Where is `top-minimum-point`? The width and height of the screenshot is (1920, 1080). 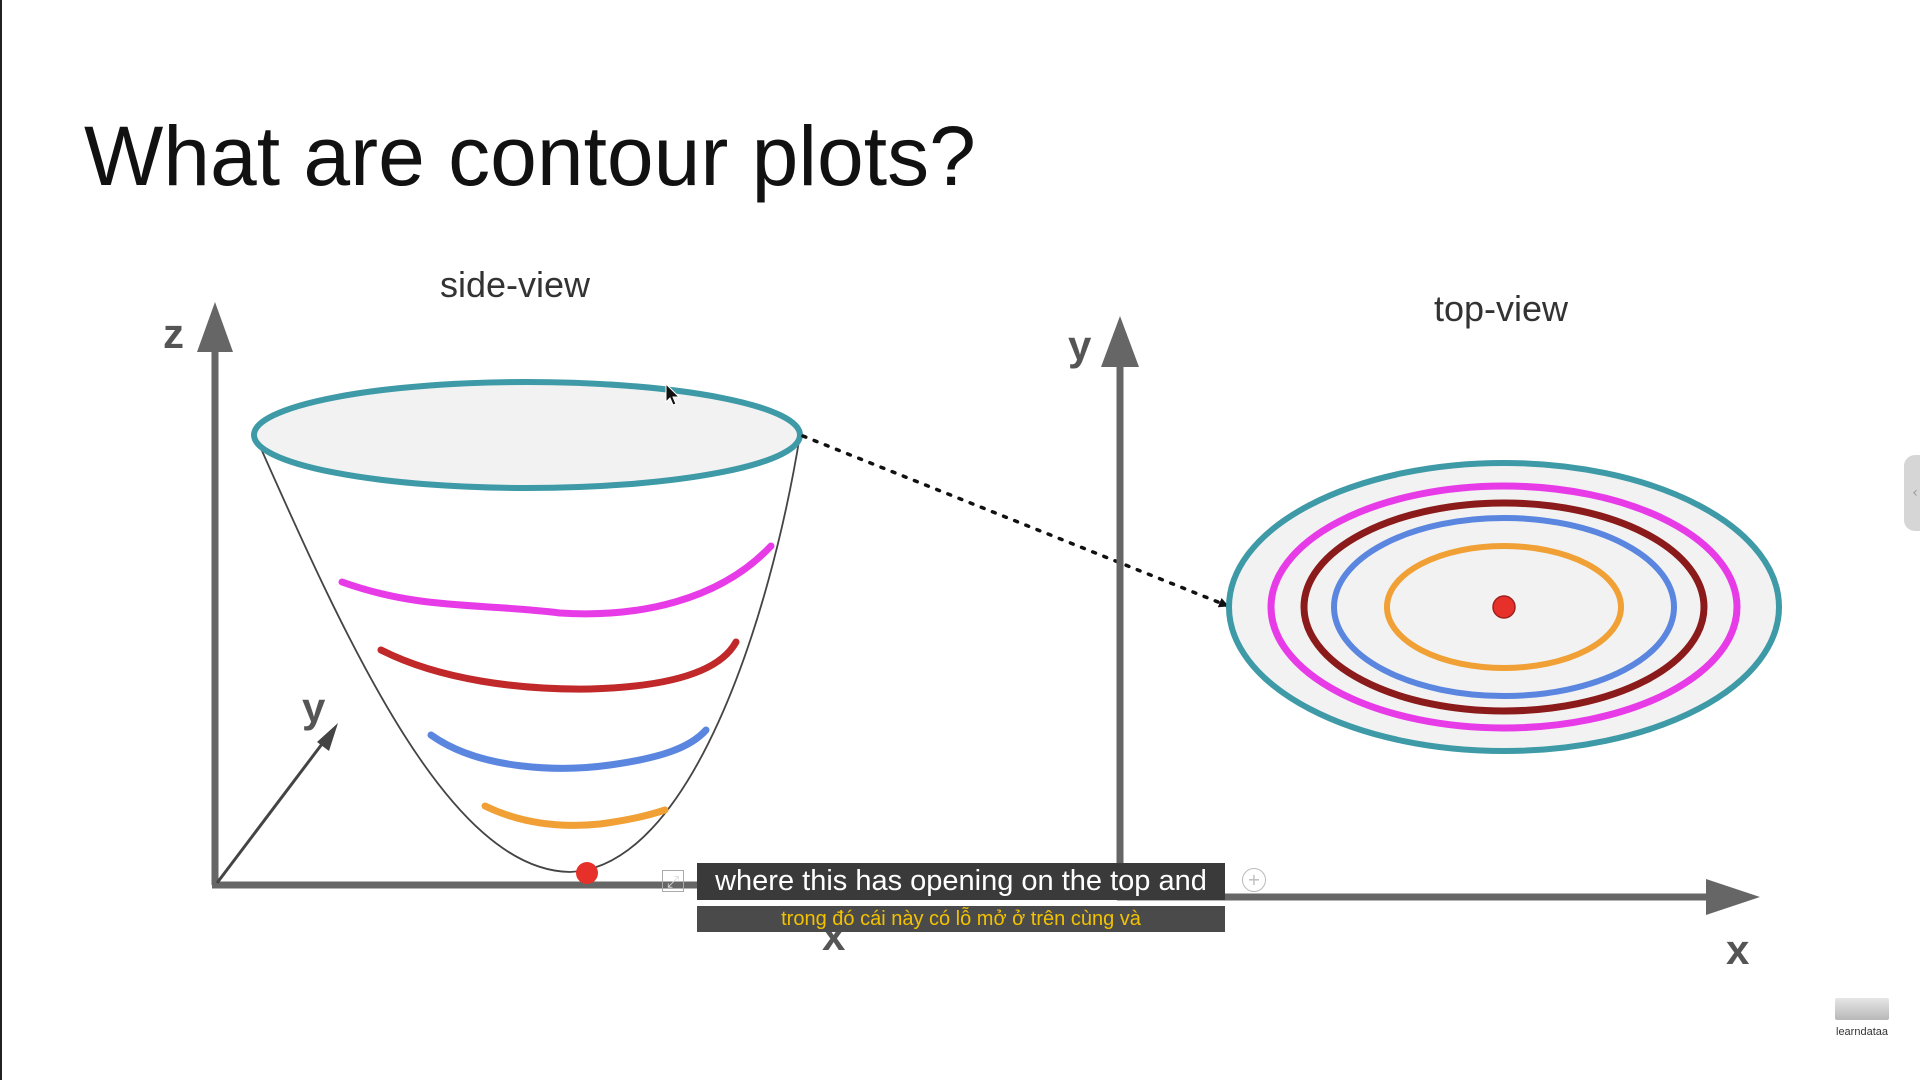 top-minimum-point is located at coordinates (1504, 607).